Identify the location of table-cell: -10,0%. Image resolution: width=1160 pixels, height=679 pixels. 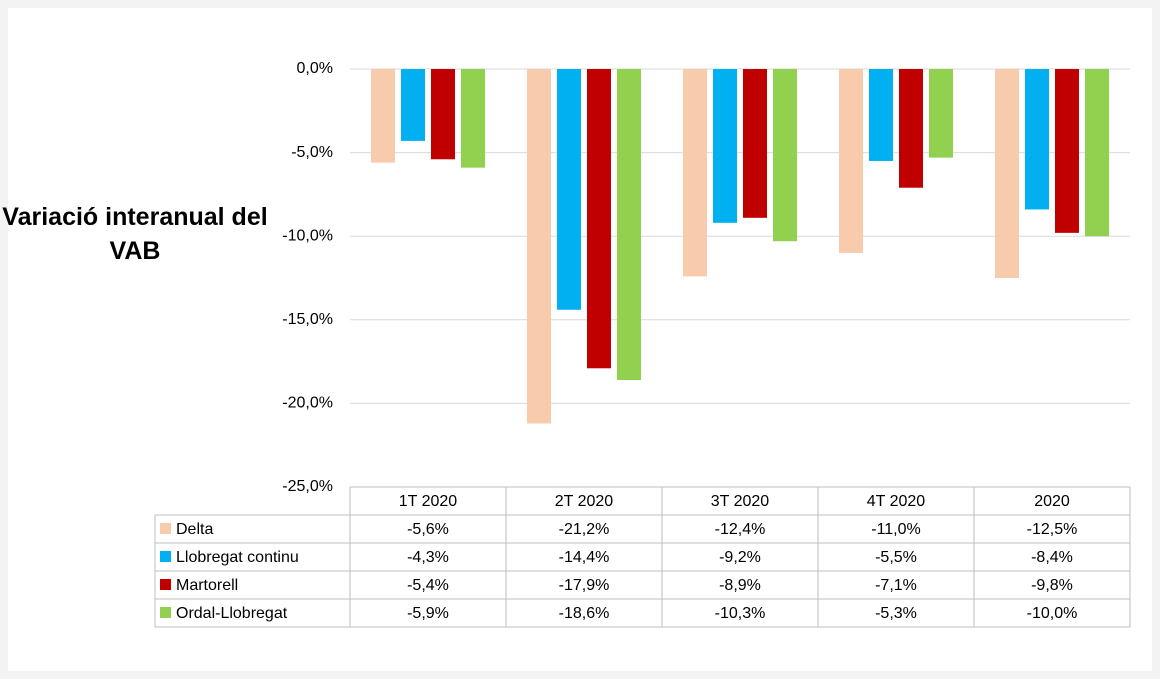
(1052, 613).